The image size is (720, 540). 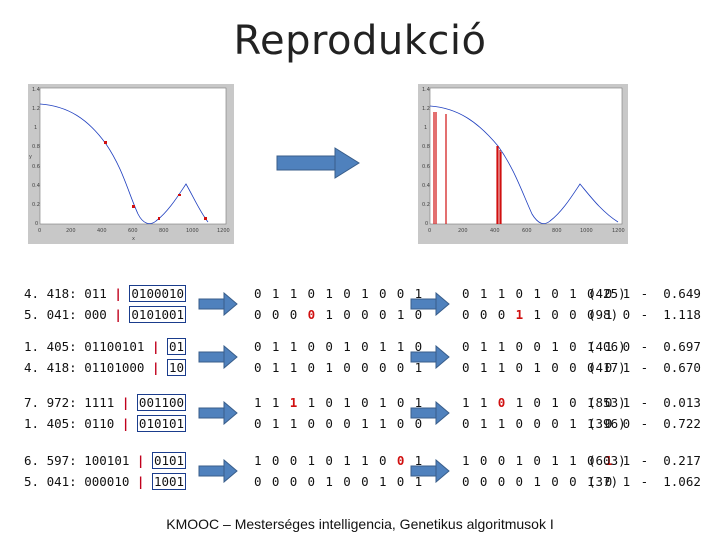 I want to click on fitness-value-1: (603) - 0.217, so click(x=644, y=460).